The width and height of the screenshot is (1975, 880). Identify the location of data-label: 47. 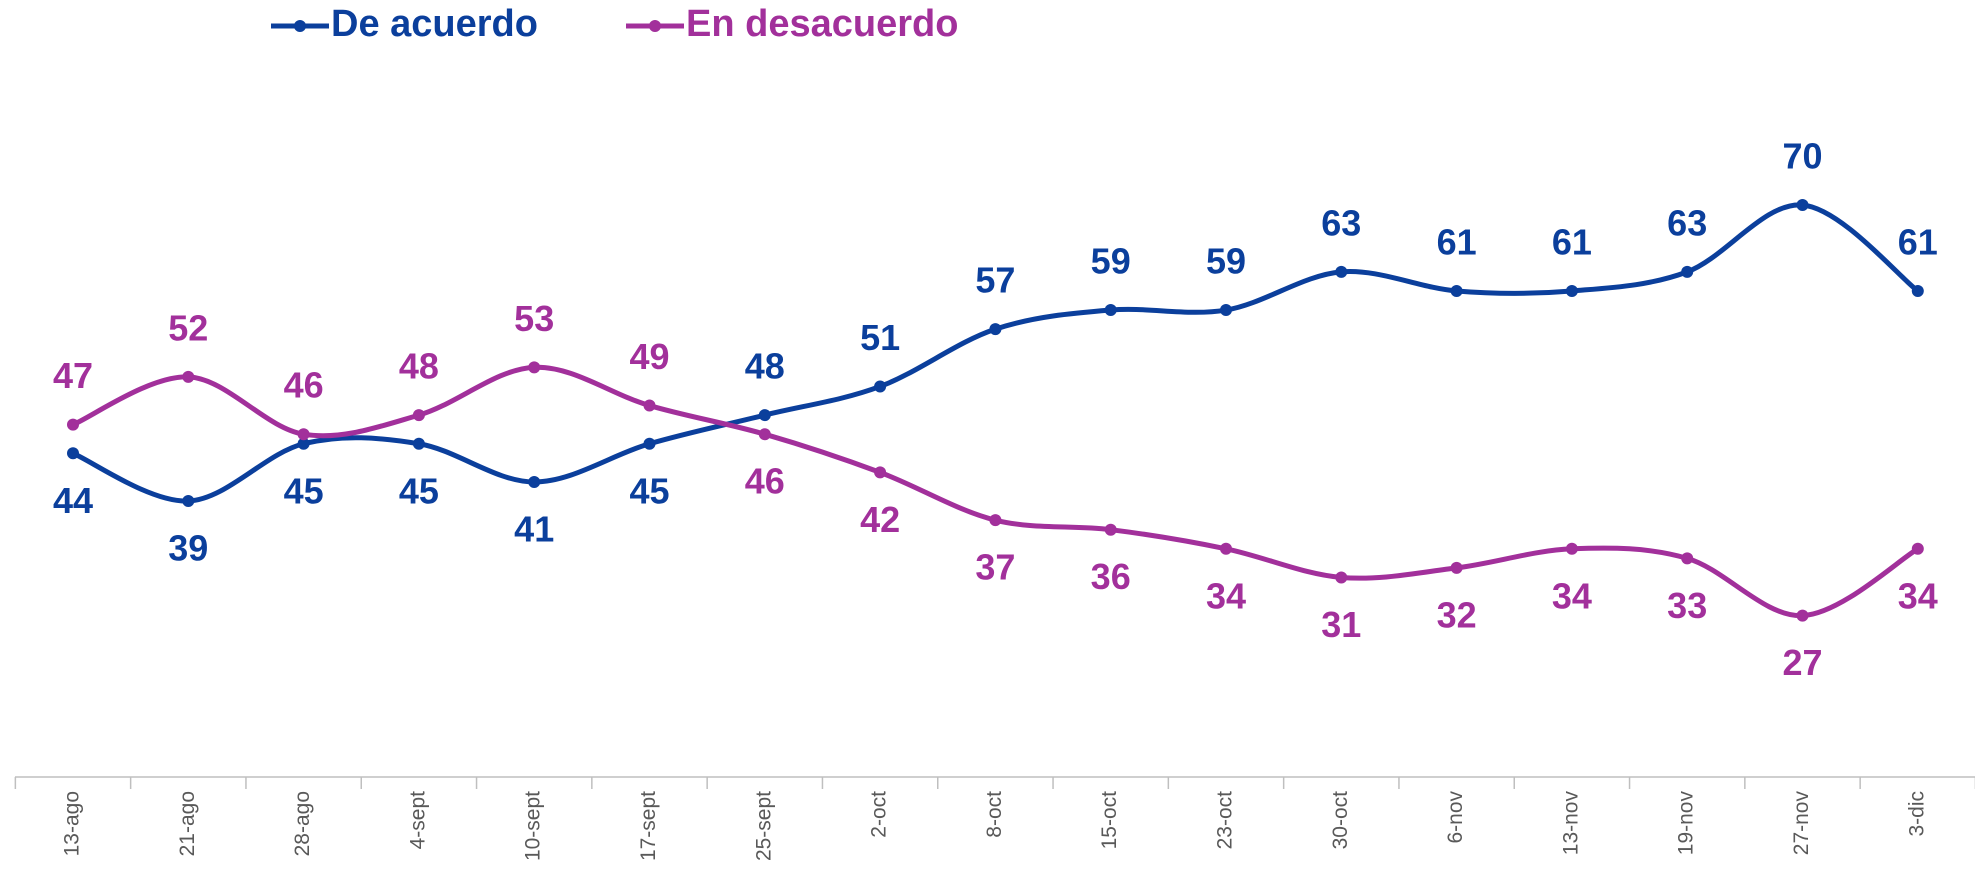
(73, 375).